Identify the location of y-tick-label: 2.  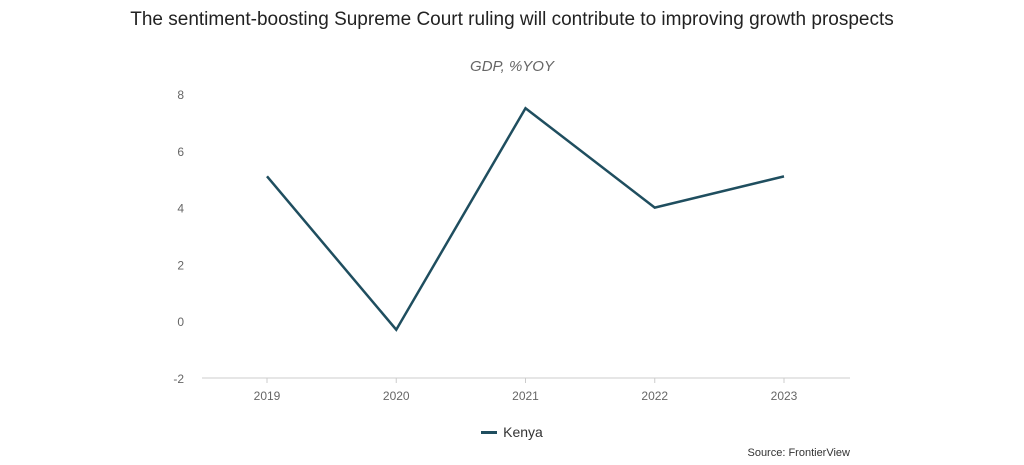
(180, 265).